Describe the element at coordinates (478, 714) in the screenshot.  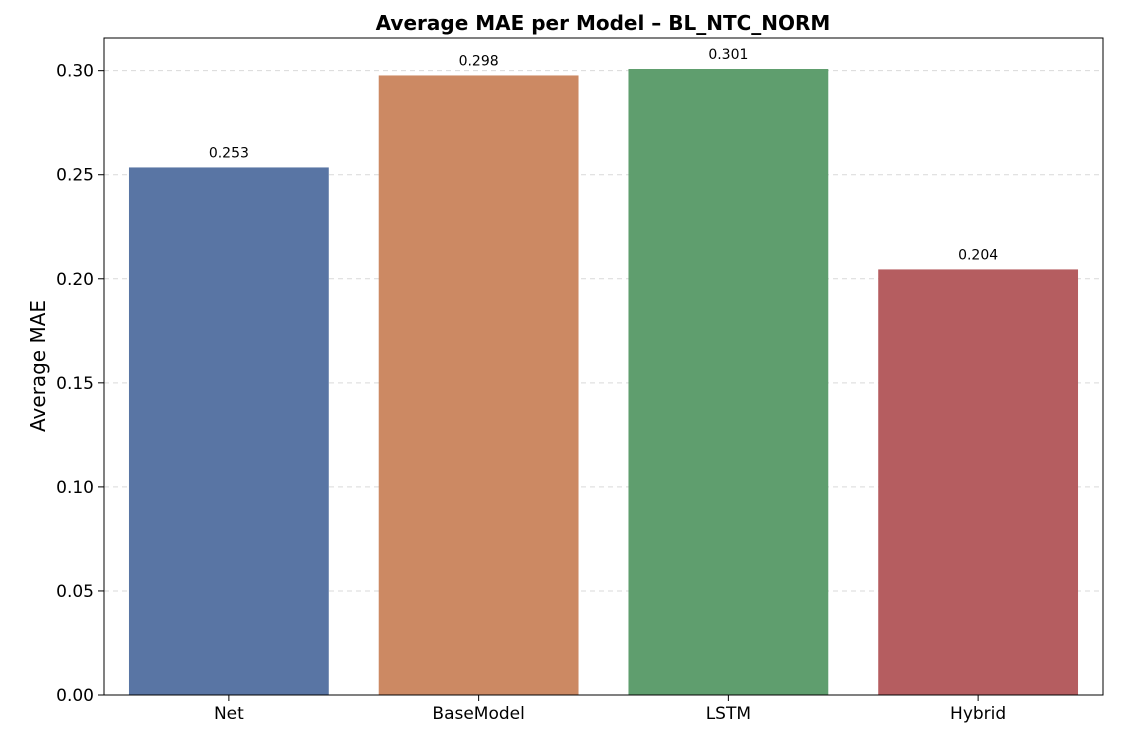
I see `x-tick-label: BaseModel` at that location.